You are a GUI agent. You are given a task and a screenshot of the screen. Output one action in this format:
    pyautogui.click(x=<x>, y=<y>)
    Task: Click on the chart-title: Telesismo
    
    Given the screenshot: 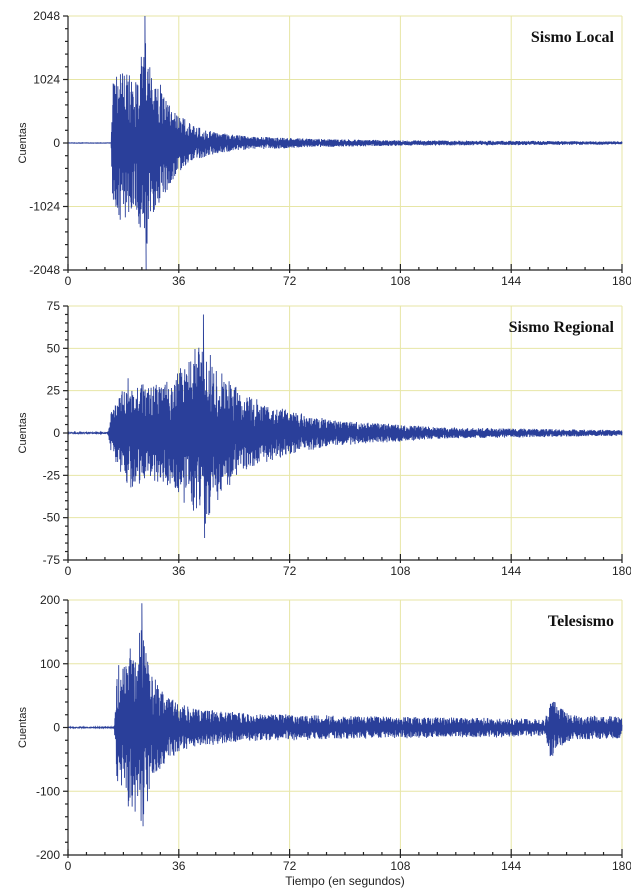 What is the action you would take?
    pyautogui.click(x=581, y=621)
    